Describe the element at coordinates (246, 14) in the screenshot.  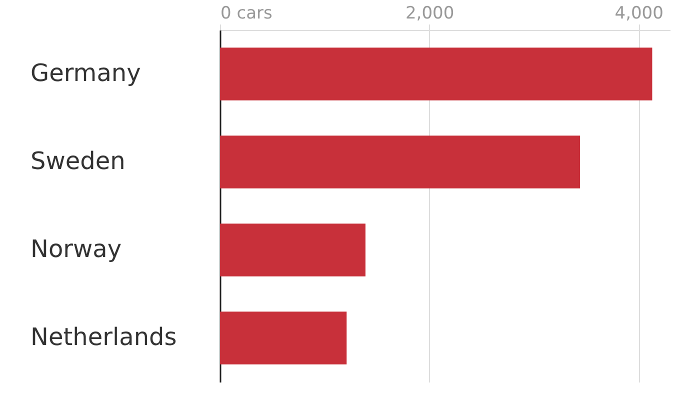
I see `x-tick-label: 0 cars` at that location.